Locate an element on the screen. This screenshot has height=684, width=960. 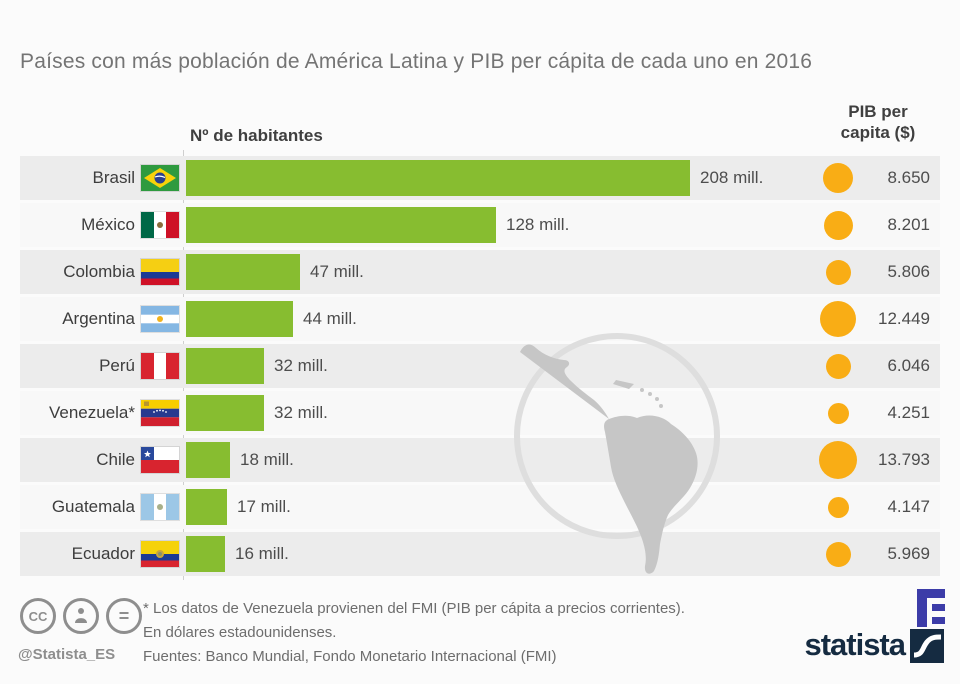
gdp-value: 8.650 is located at coordinates (908, 177).